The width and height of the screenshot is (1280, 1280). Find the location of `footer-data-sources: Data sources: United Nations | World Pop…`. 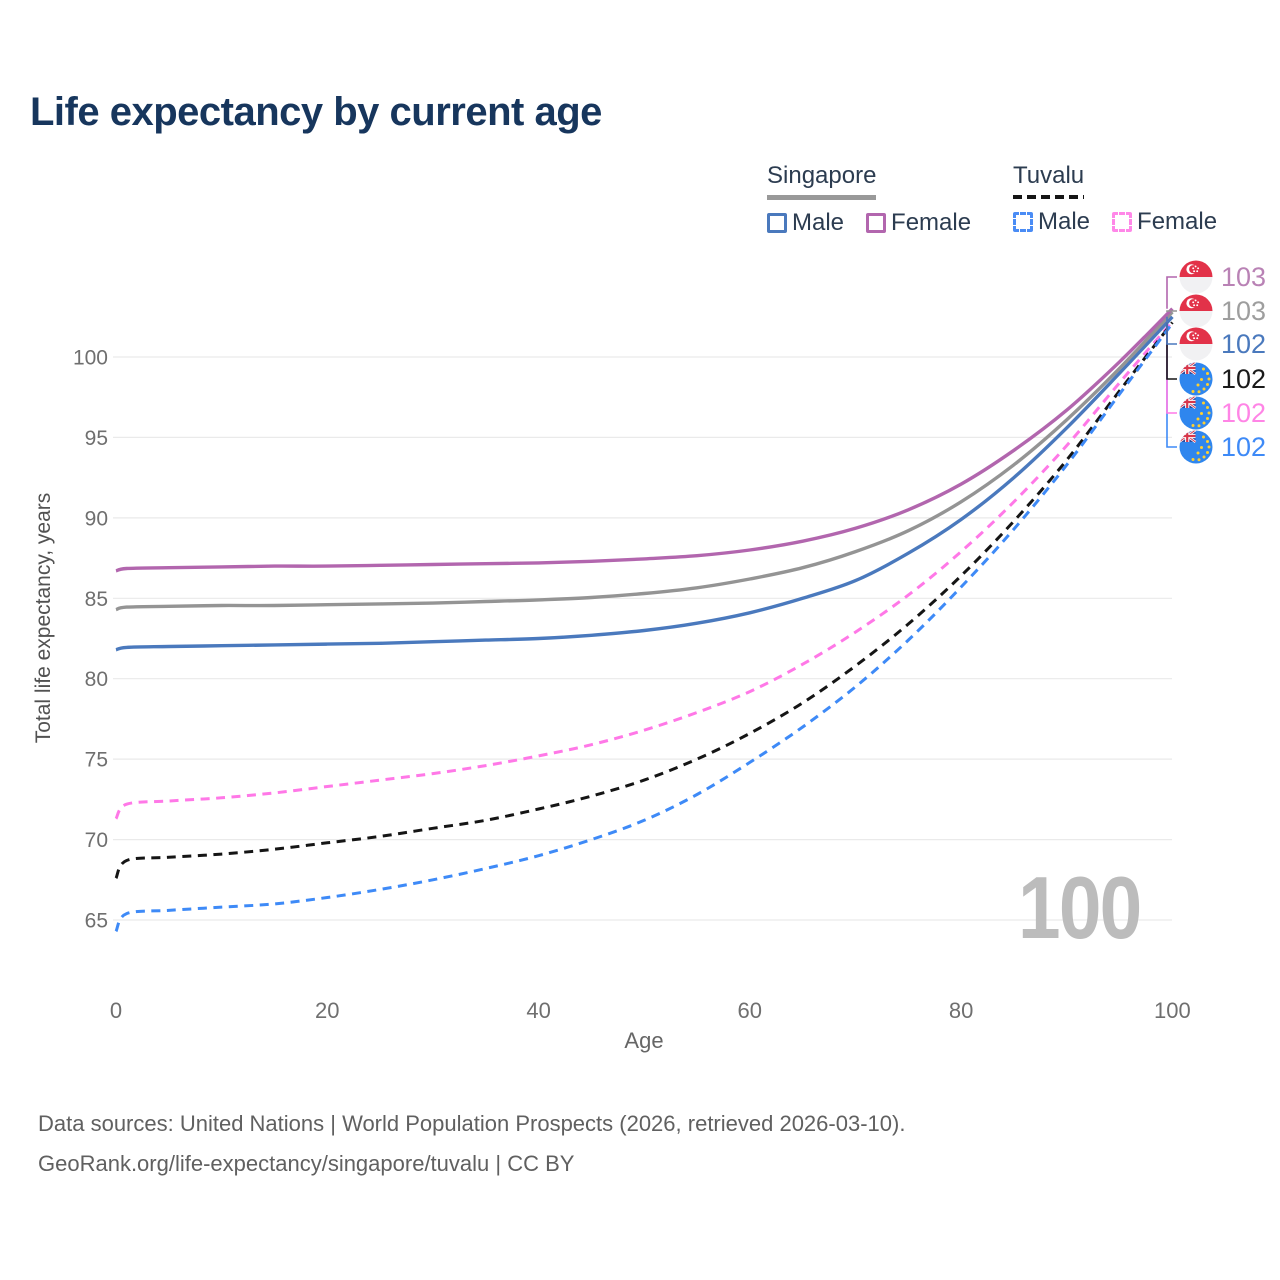

footer-data-sources: Data sources: United Nations | World Pop… is located at coordinates (472, 1123).